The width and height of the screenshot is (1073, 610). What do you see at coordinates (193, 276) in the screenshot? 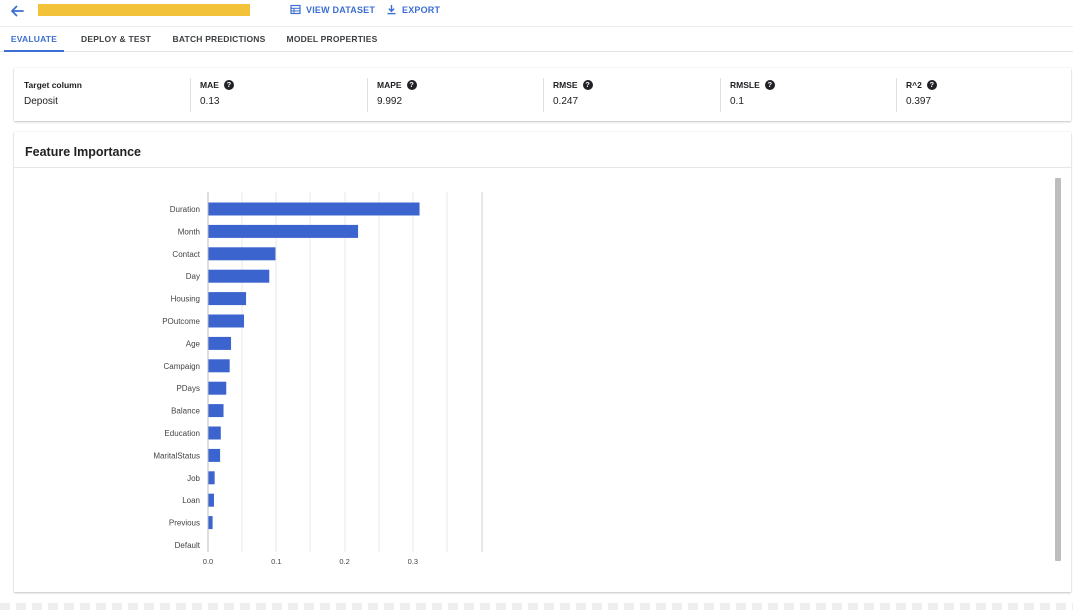
I see `category-label: Day` at bounding box center [193, 276].